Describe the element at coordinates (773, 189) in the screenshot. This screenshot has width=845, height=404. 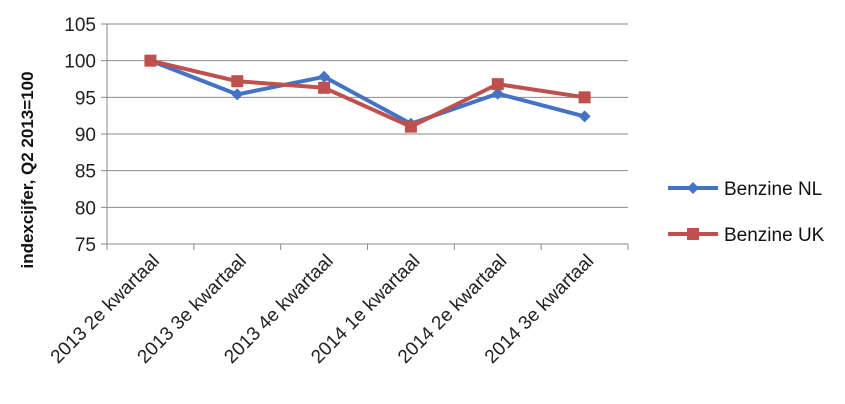
I see `legend-label: Benzine NL` at that location.